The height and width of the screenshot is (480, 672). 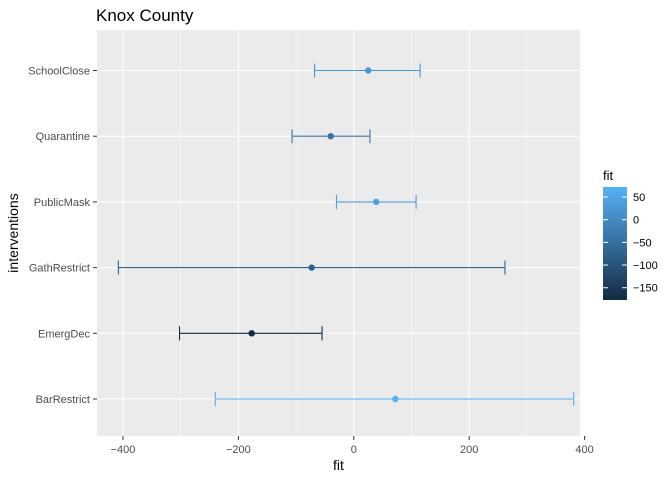 What do you see at coordinates (338, 465) in the screenshot?
I see `x-axis-title: fit` at bounding box center [338, 465].